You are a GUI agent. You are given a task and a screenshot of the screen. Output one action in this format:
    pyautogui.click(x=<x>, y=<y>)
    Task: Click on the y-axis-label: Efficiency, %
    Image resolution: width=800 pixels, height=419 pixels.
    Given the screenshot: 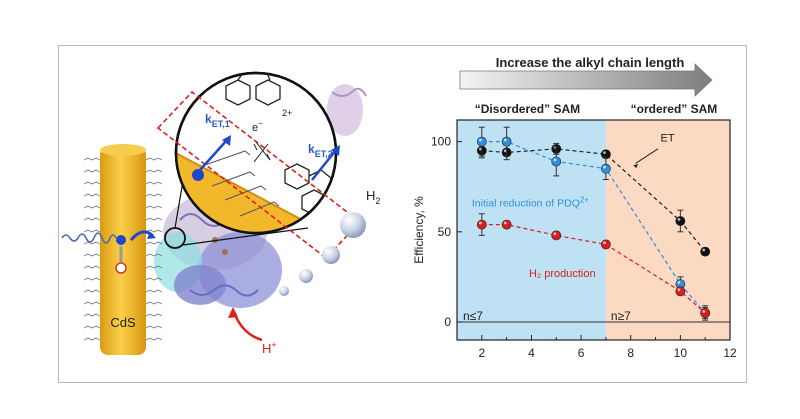 What is the action you would take?
    pyautogui.click(x=419, y=230)
    